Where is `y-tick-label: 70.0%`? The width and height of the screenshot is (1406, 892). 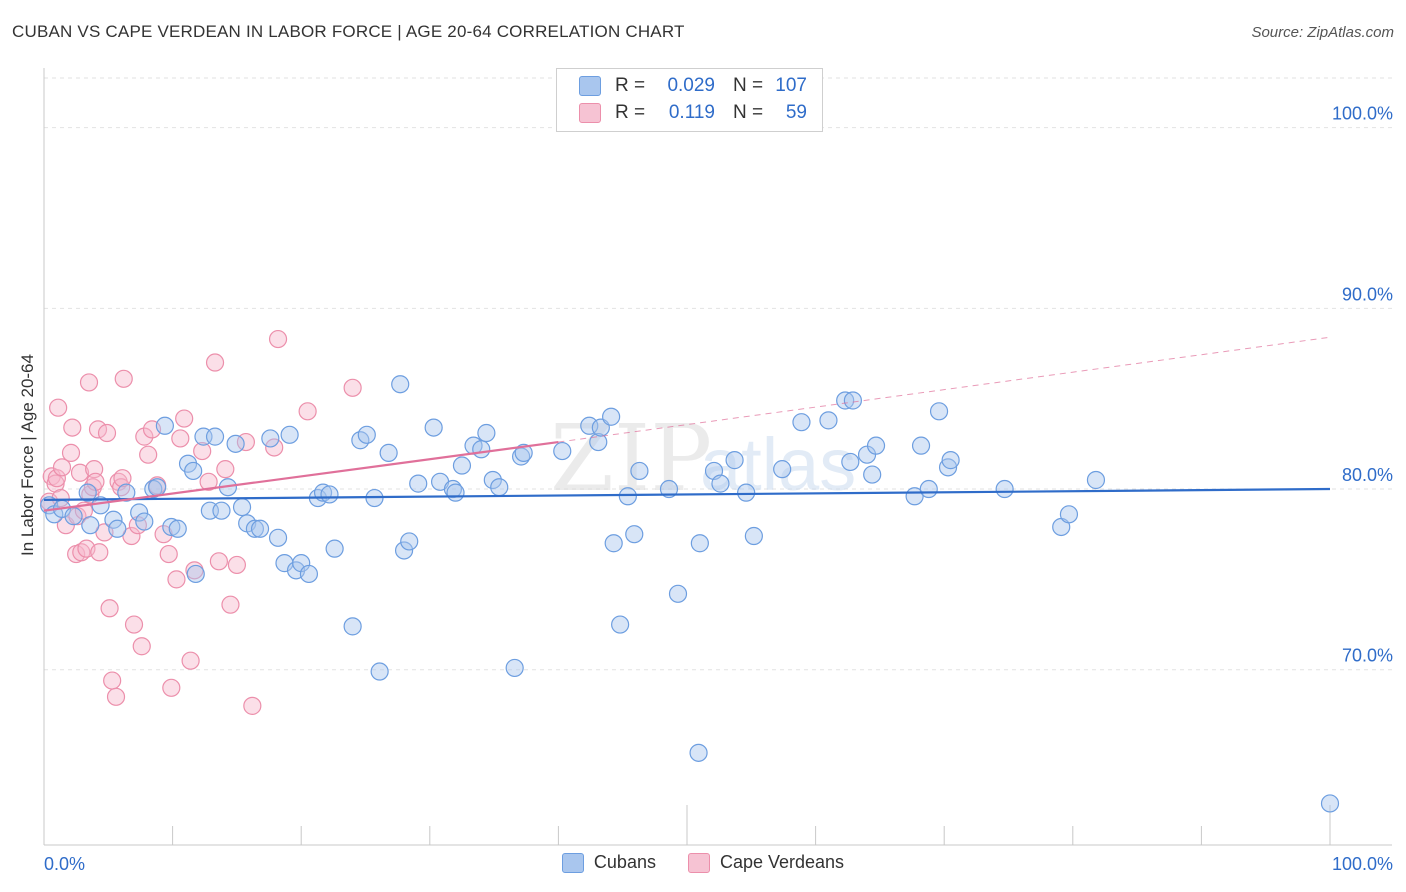 y-tick-label: 70.0% is located at coordinates (1367, 656).